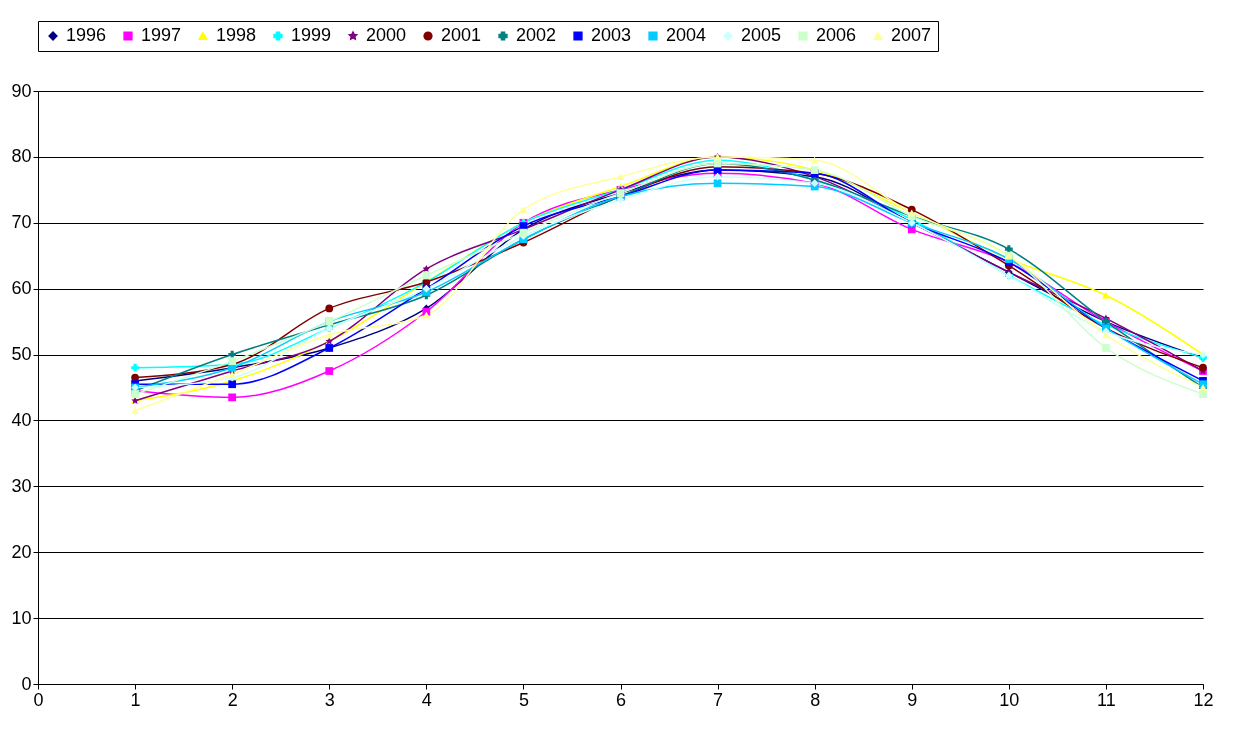  What do you see at coordinates (686, 35) in the screenshot?
I see `legend-label: 2004` at bounding box center [686, 35].